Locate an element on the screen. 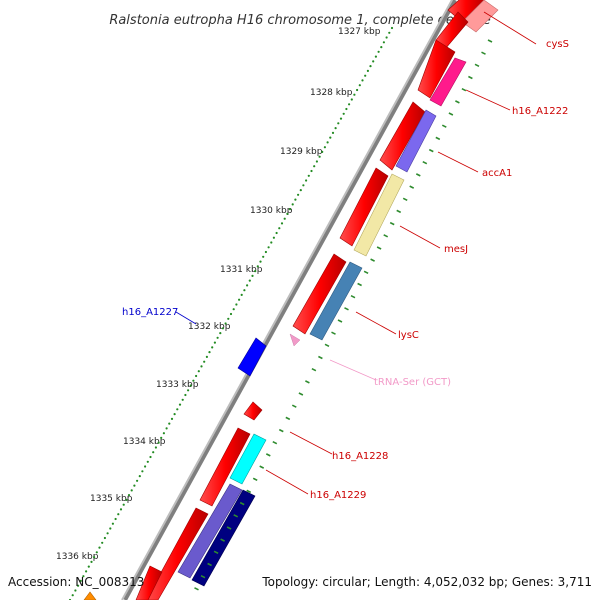 Image resolution: width=600 pixels, height=600 pixels. cds-mesJ is located at coordinates (379, 215).